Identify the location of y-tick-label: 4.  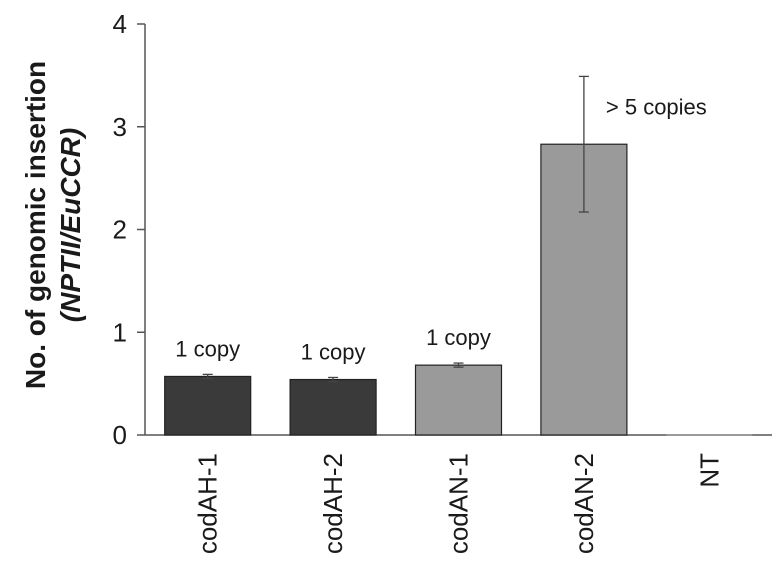
(120, 24).